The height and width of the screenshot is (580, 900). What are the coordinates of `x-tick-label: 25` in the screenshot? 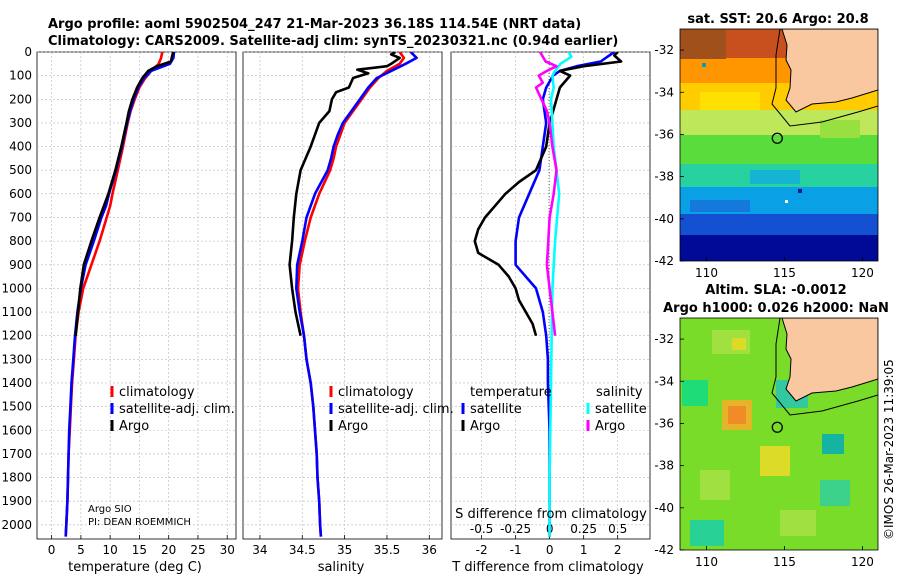 It's located at (197, 550).